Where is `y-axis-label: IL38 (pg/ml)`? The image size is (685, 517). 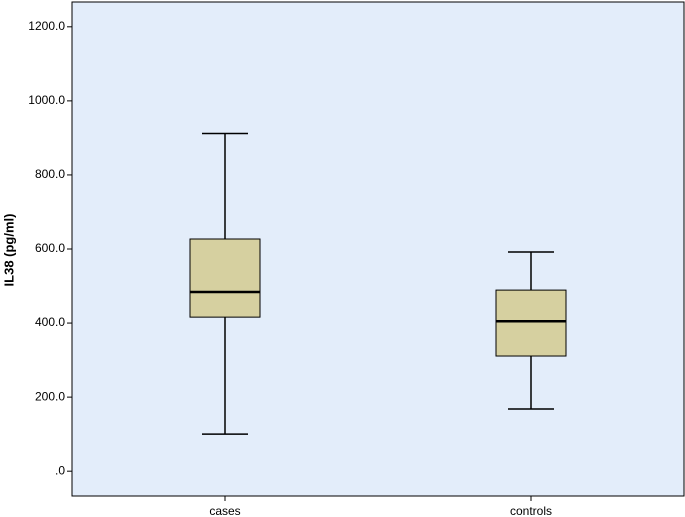
y-axis-label: IL38 (pg/ml) is located at coordinates (8, 250).